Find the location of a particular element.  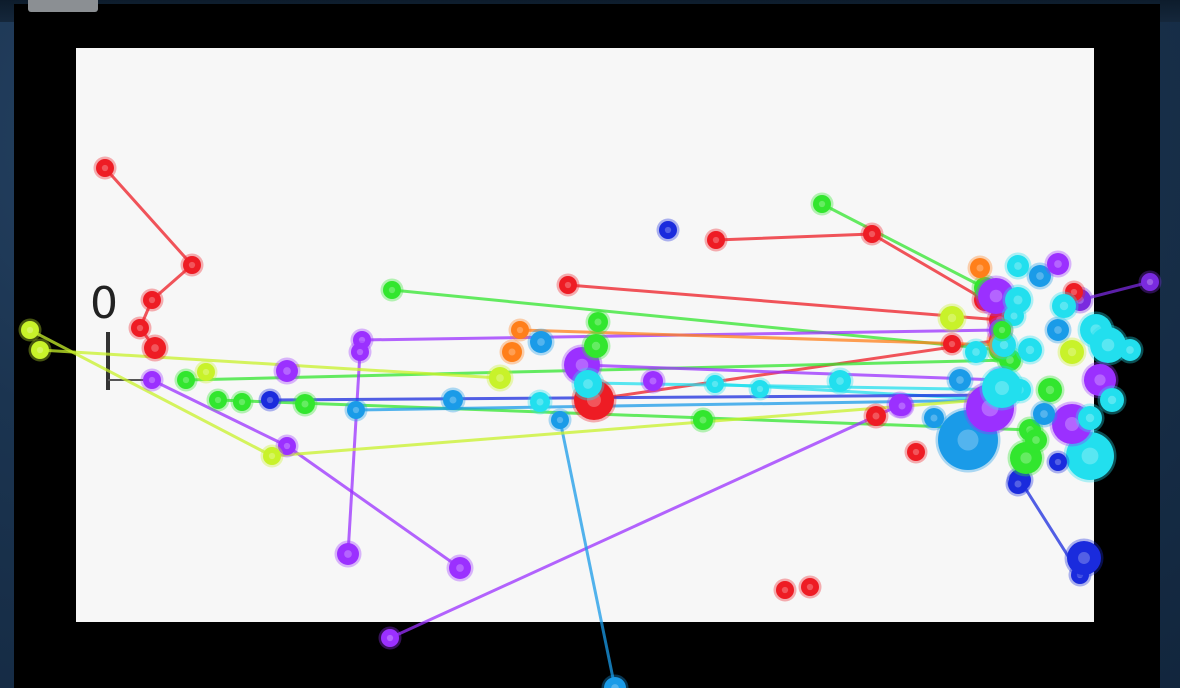

series-0-point-0-highlight is located at coordinates (105, 168).